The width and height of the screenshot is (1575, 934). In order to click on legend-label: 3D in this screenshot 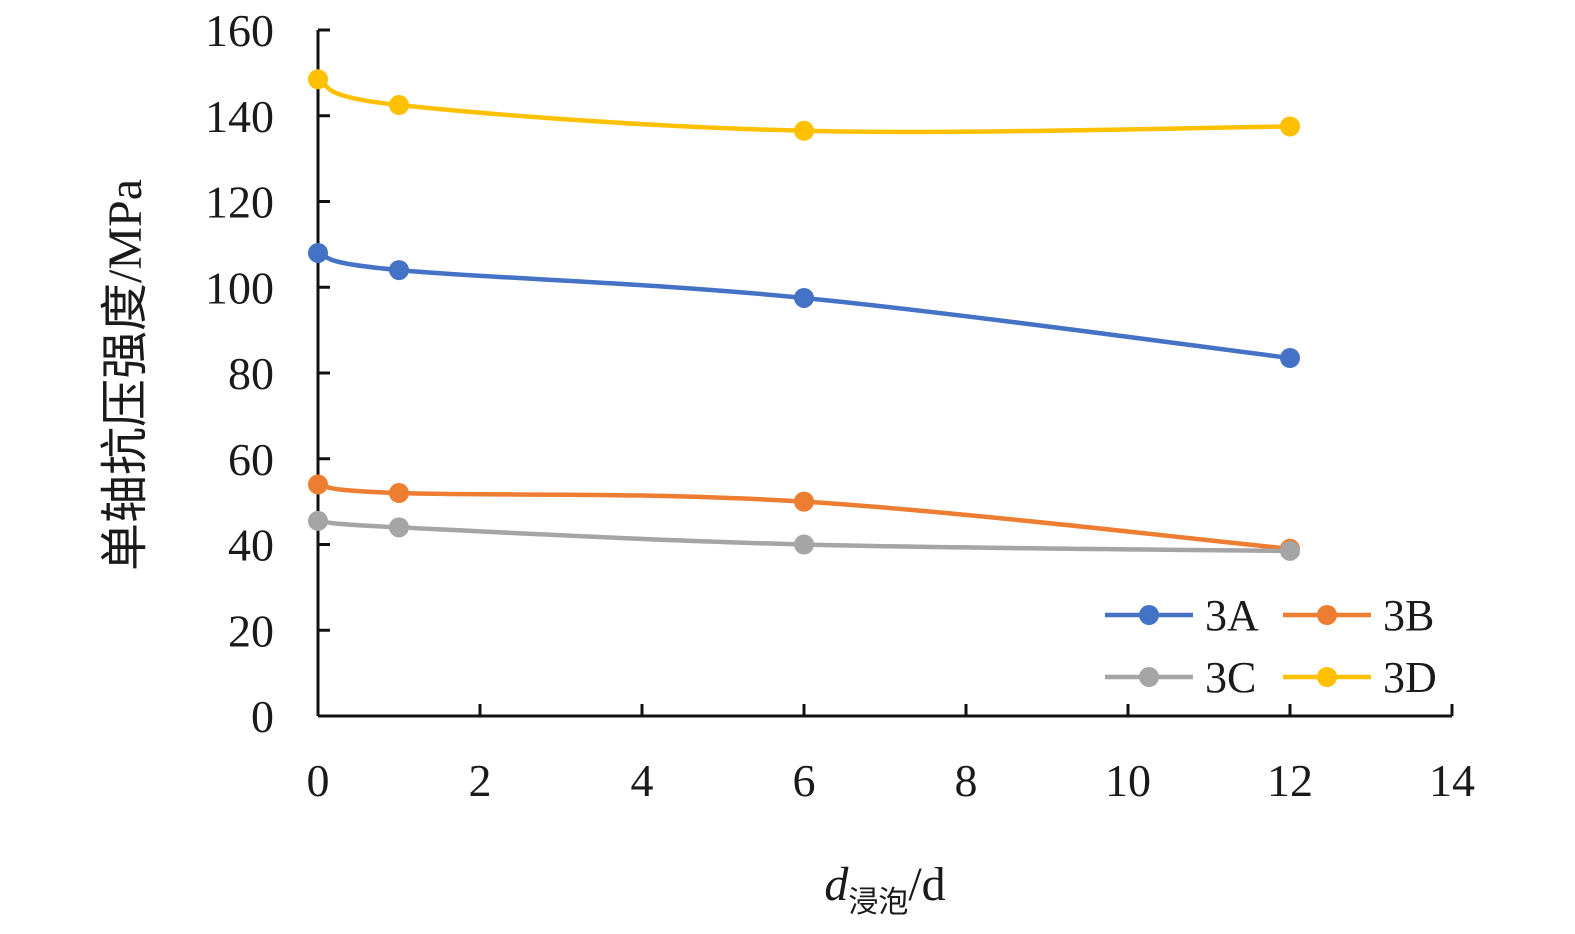, I will do `click(1410, 677)`.